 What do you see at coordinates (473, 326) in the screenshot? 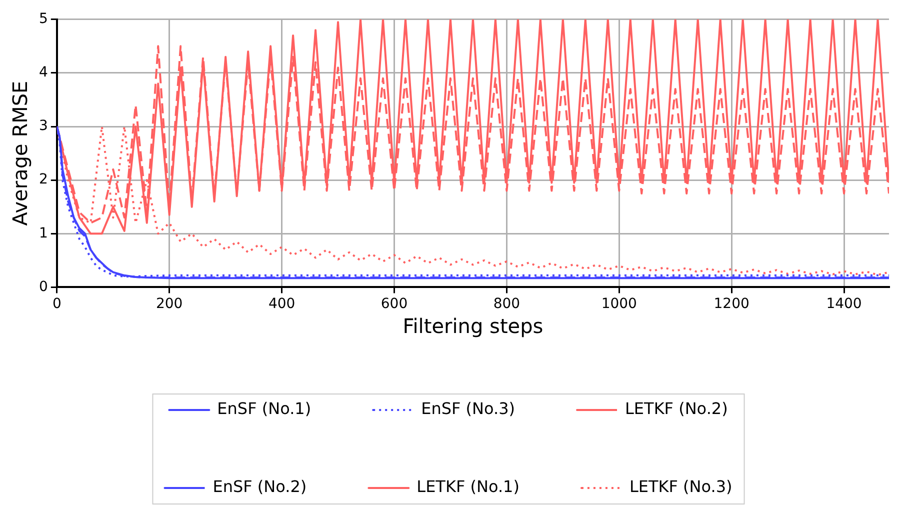
I see `x-axis-title: Filtering steps` at bounding box center [473, 326].